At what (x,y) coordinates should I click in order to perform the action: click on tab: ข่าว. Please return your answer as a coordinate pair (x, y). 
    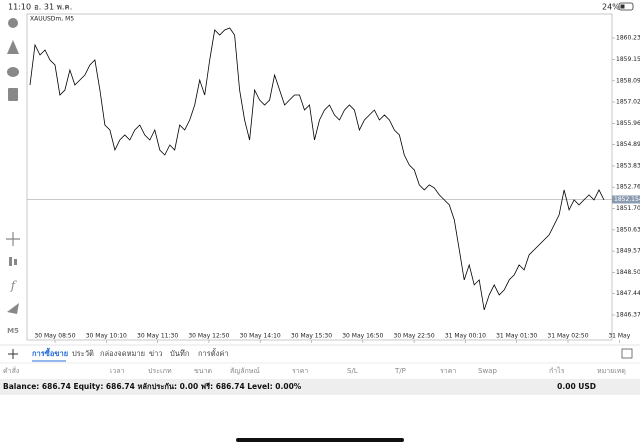
    Looking at the image, I should click on (156, 353).